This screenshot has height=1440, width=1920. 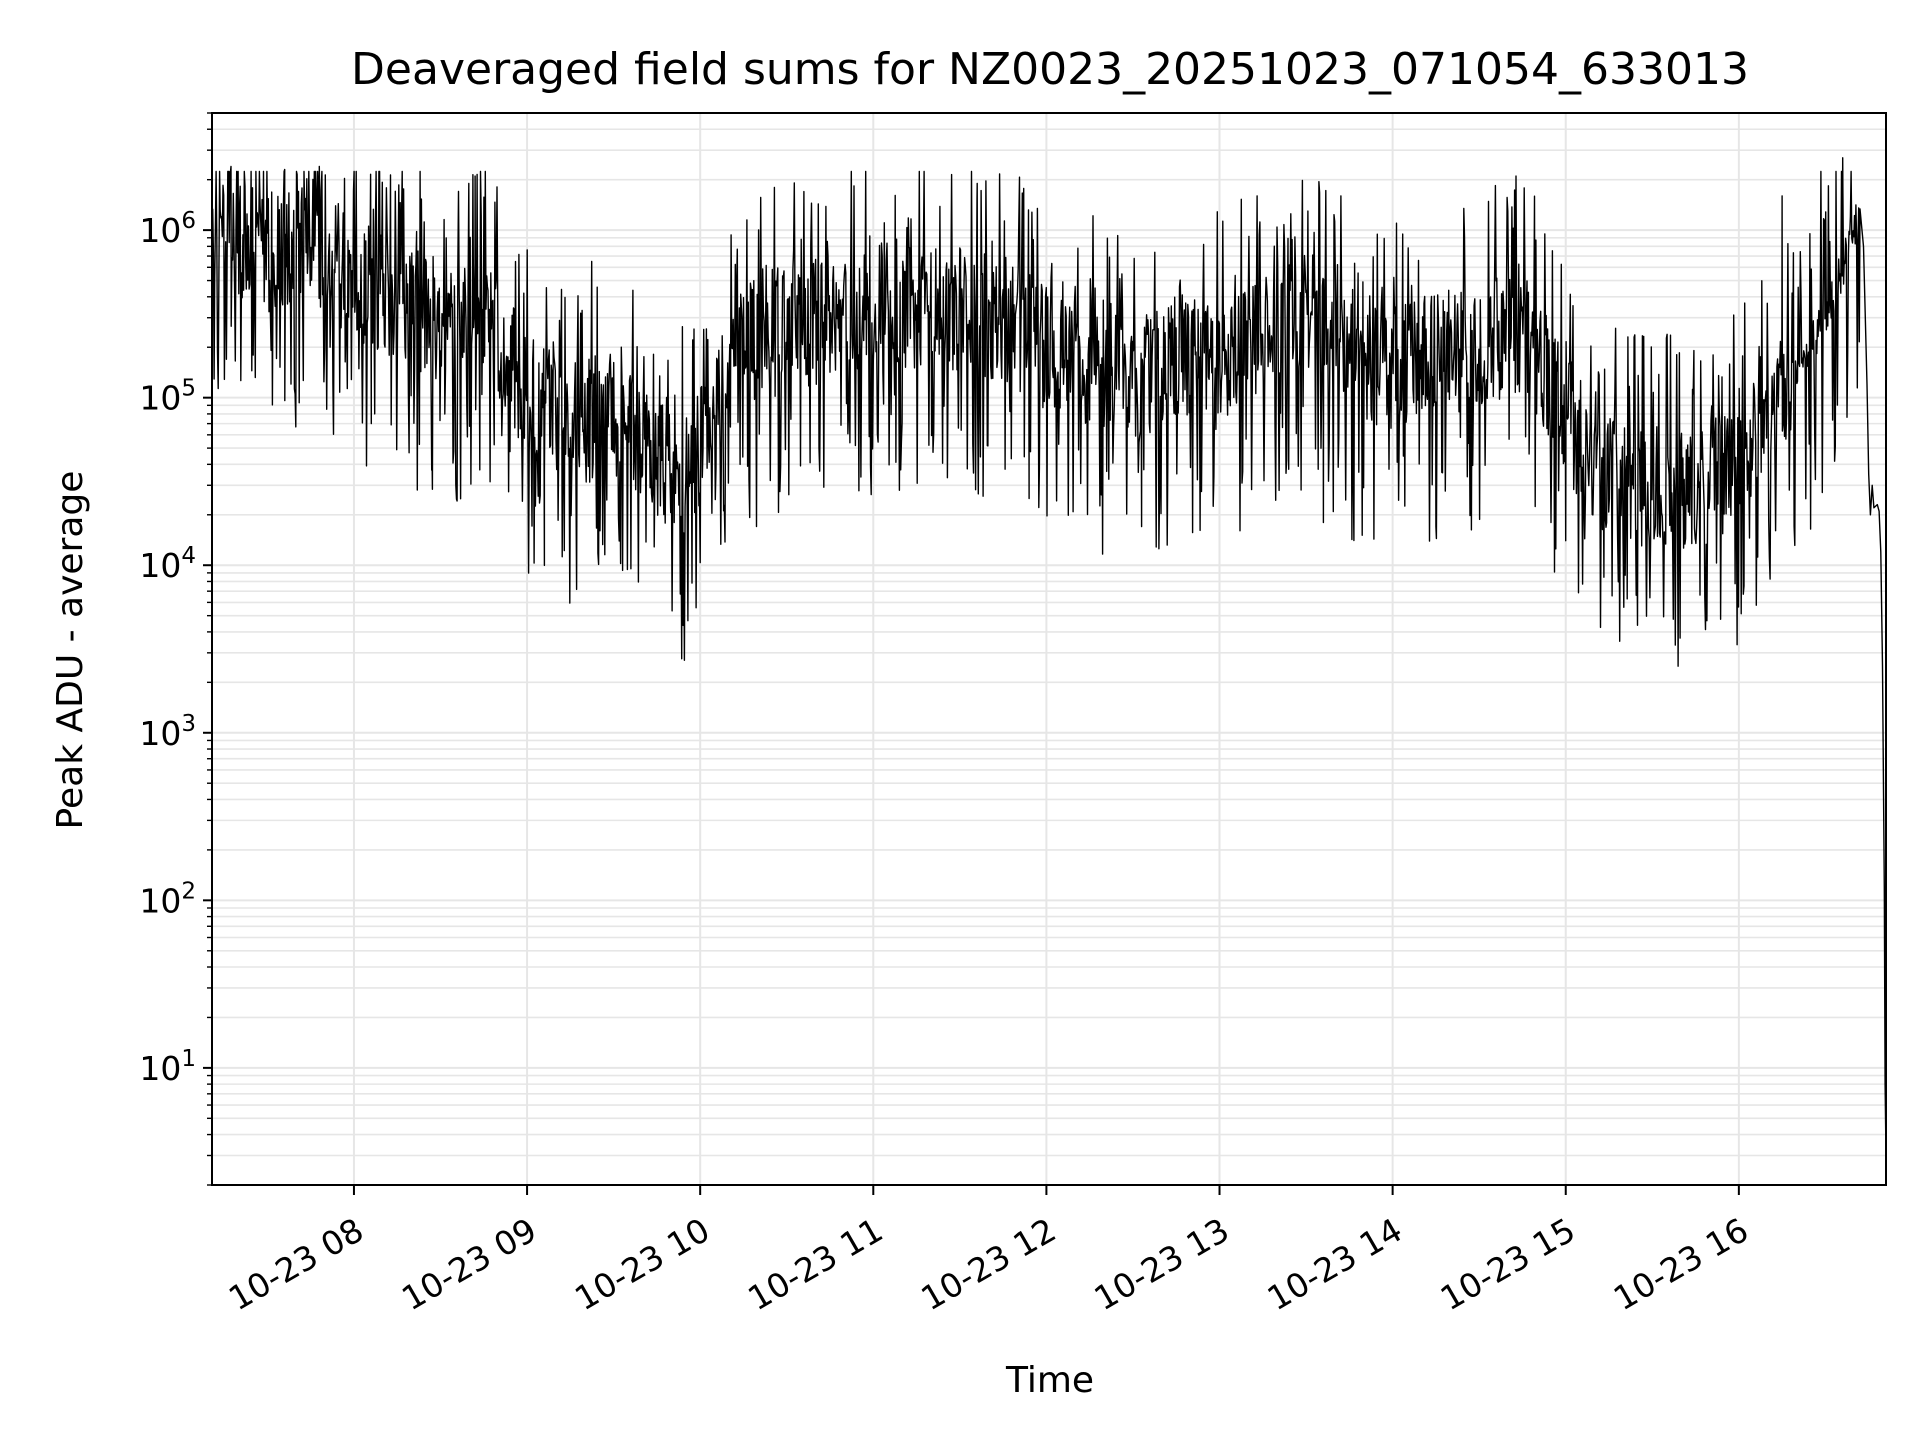 I want to click on y-axis-label: Peak ADU - average, so click(x=70, y=650).